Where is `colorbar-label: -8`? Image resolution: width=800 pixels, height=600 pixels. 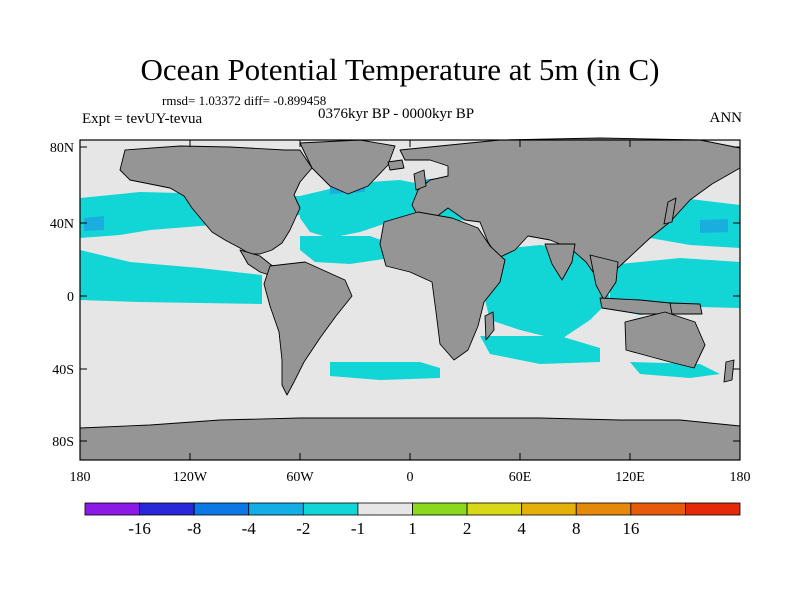 colorbar-label: -8 is located at coordinates (194, 528).